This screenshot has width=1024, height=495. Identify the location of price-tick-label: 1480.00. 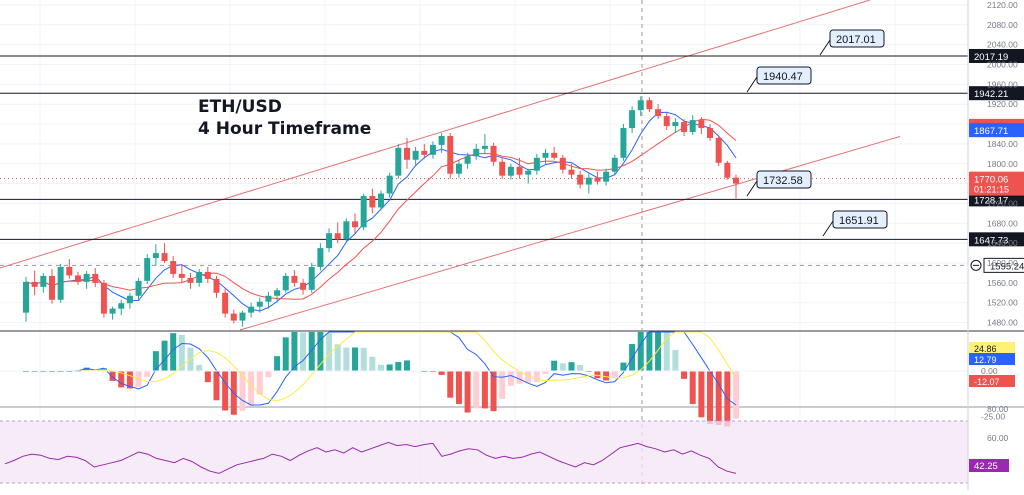
(1002, 323).